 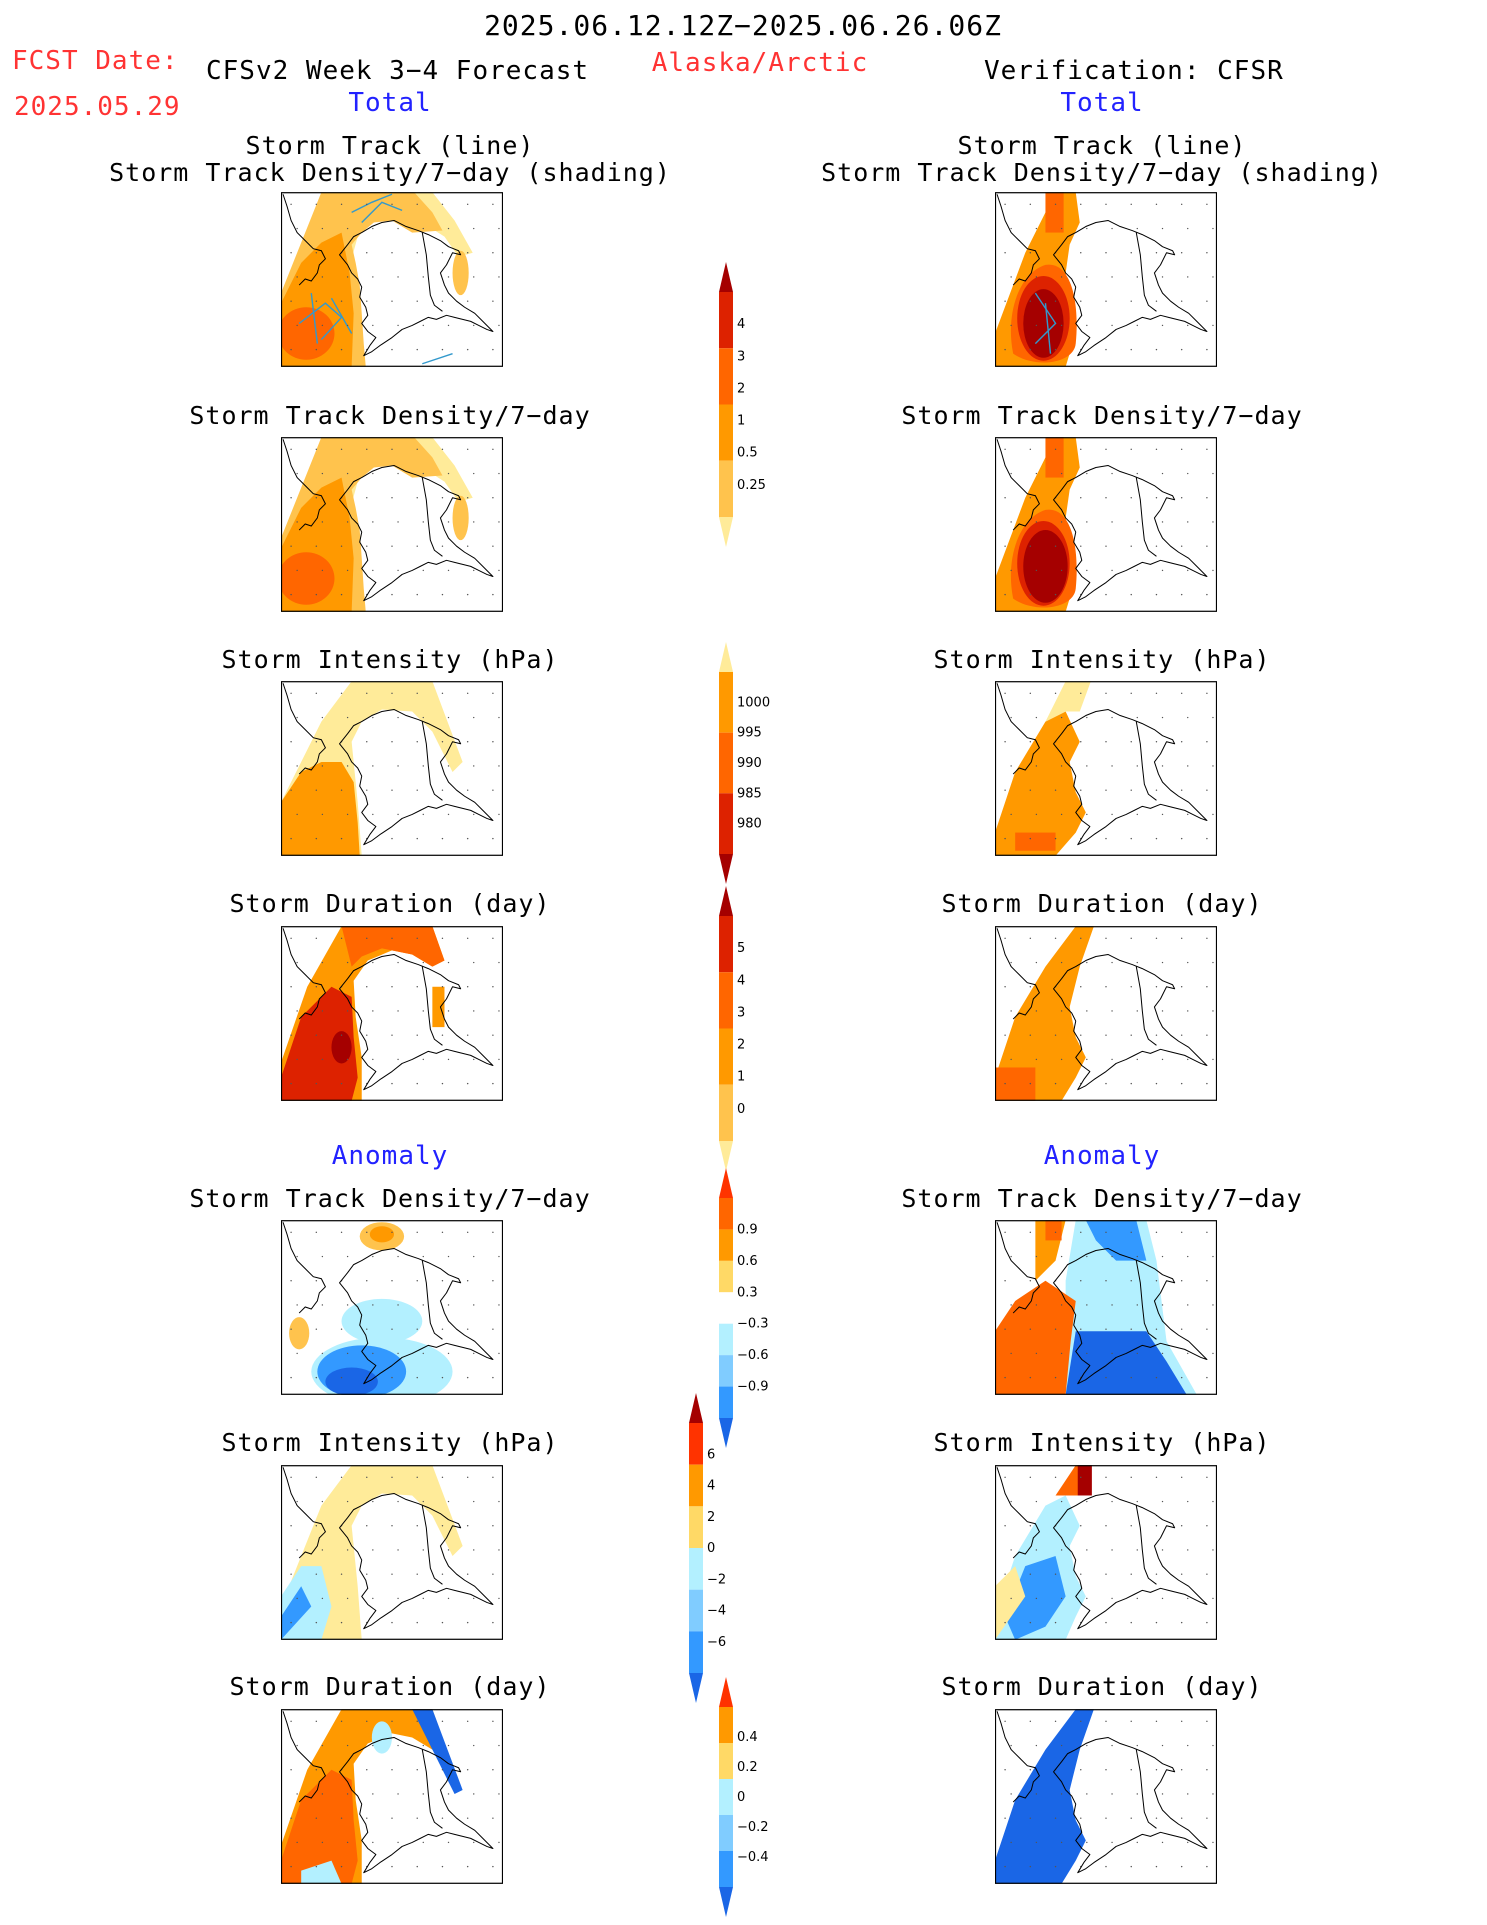 What do you see at coordinates (744, 763) in the screenshot?
I see `colorbar-intensity-total: 1000 995 990 985 980` at bounding box center [744, 763].